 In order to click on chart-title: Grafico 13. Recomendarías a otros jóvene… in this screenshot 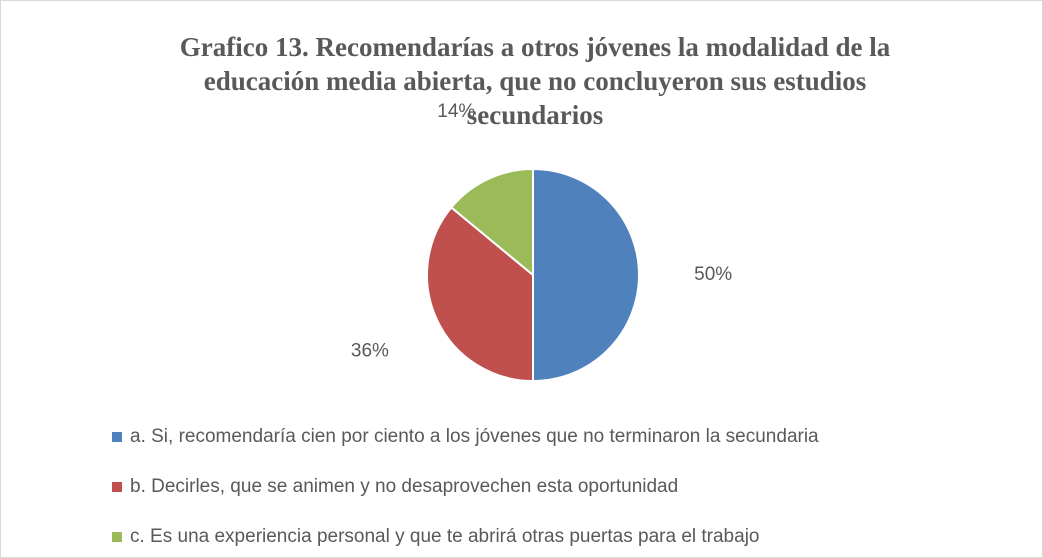, I will do `click(535, 81)`.